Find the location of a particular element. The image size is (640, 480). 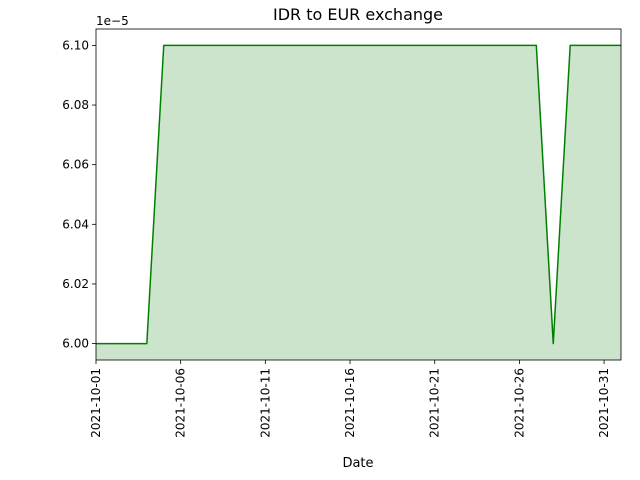

x-tick-label: 2021-10-11 is located at coordinates (265, 403).